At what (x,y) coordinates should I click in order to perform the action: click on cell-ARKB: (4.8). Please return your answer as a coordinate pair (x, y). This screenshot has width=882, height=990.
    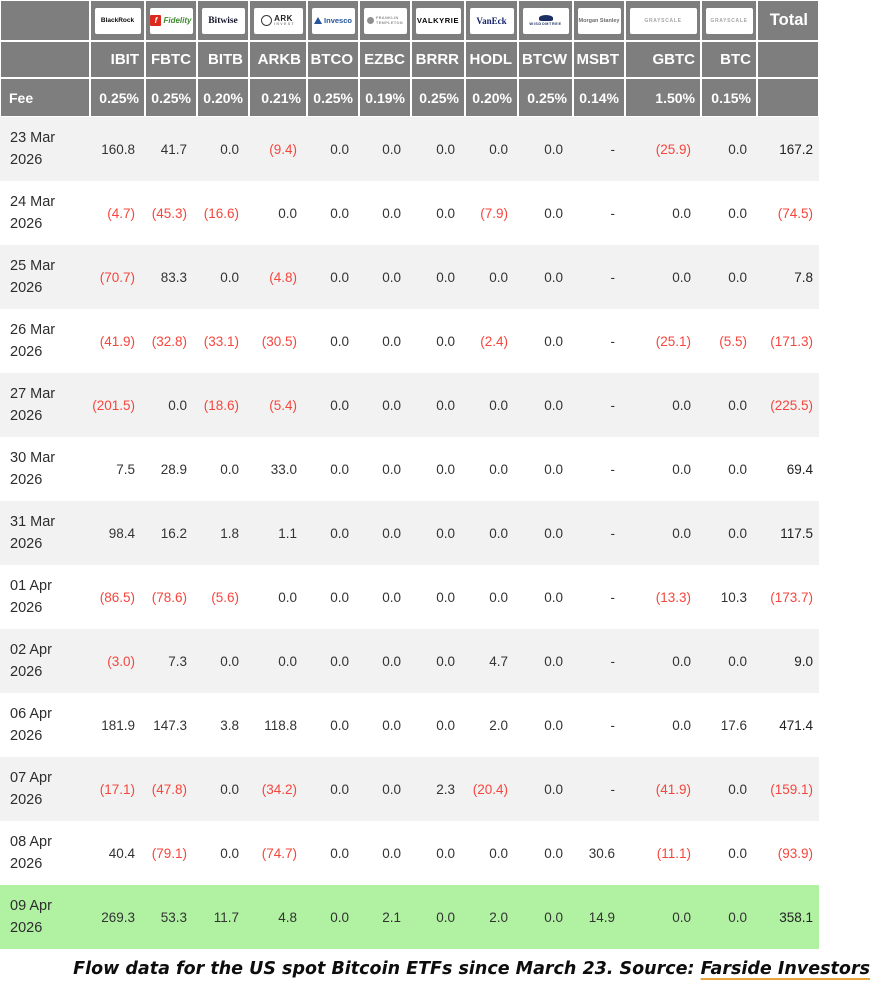
    Looking at the image, I should click on (283, 277).